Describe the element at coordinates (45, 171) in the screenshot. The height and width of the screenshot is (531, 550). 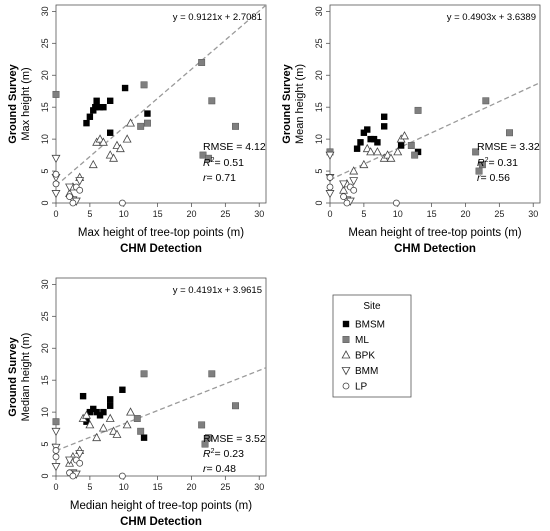
I see `y-tick-label: 5` at that location.